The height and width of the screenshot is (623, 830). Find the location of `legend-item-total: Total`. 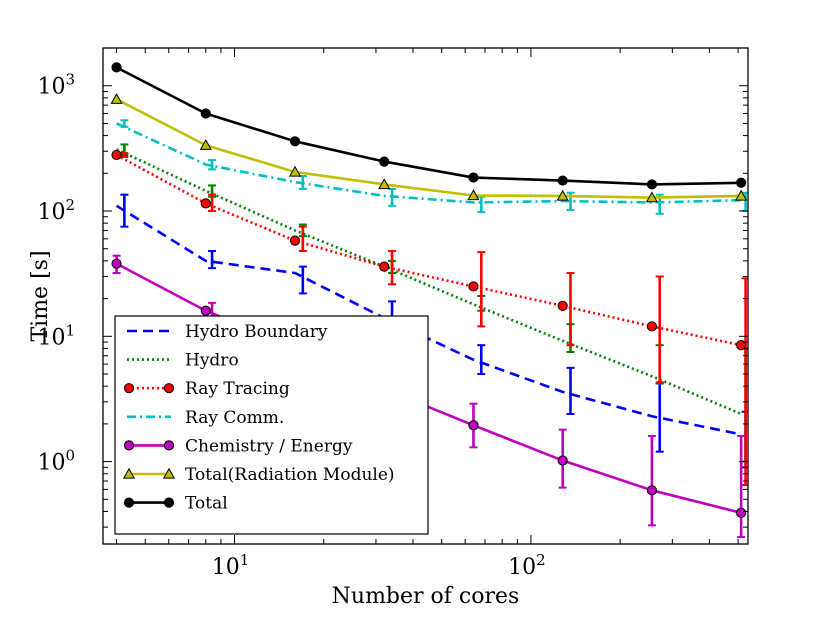

legend-item-total: Total is located at coordinates (175, 504).